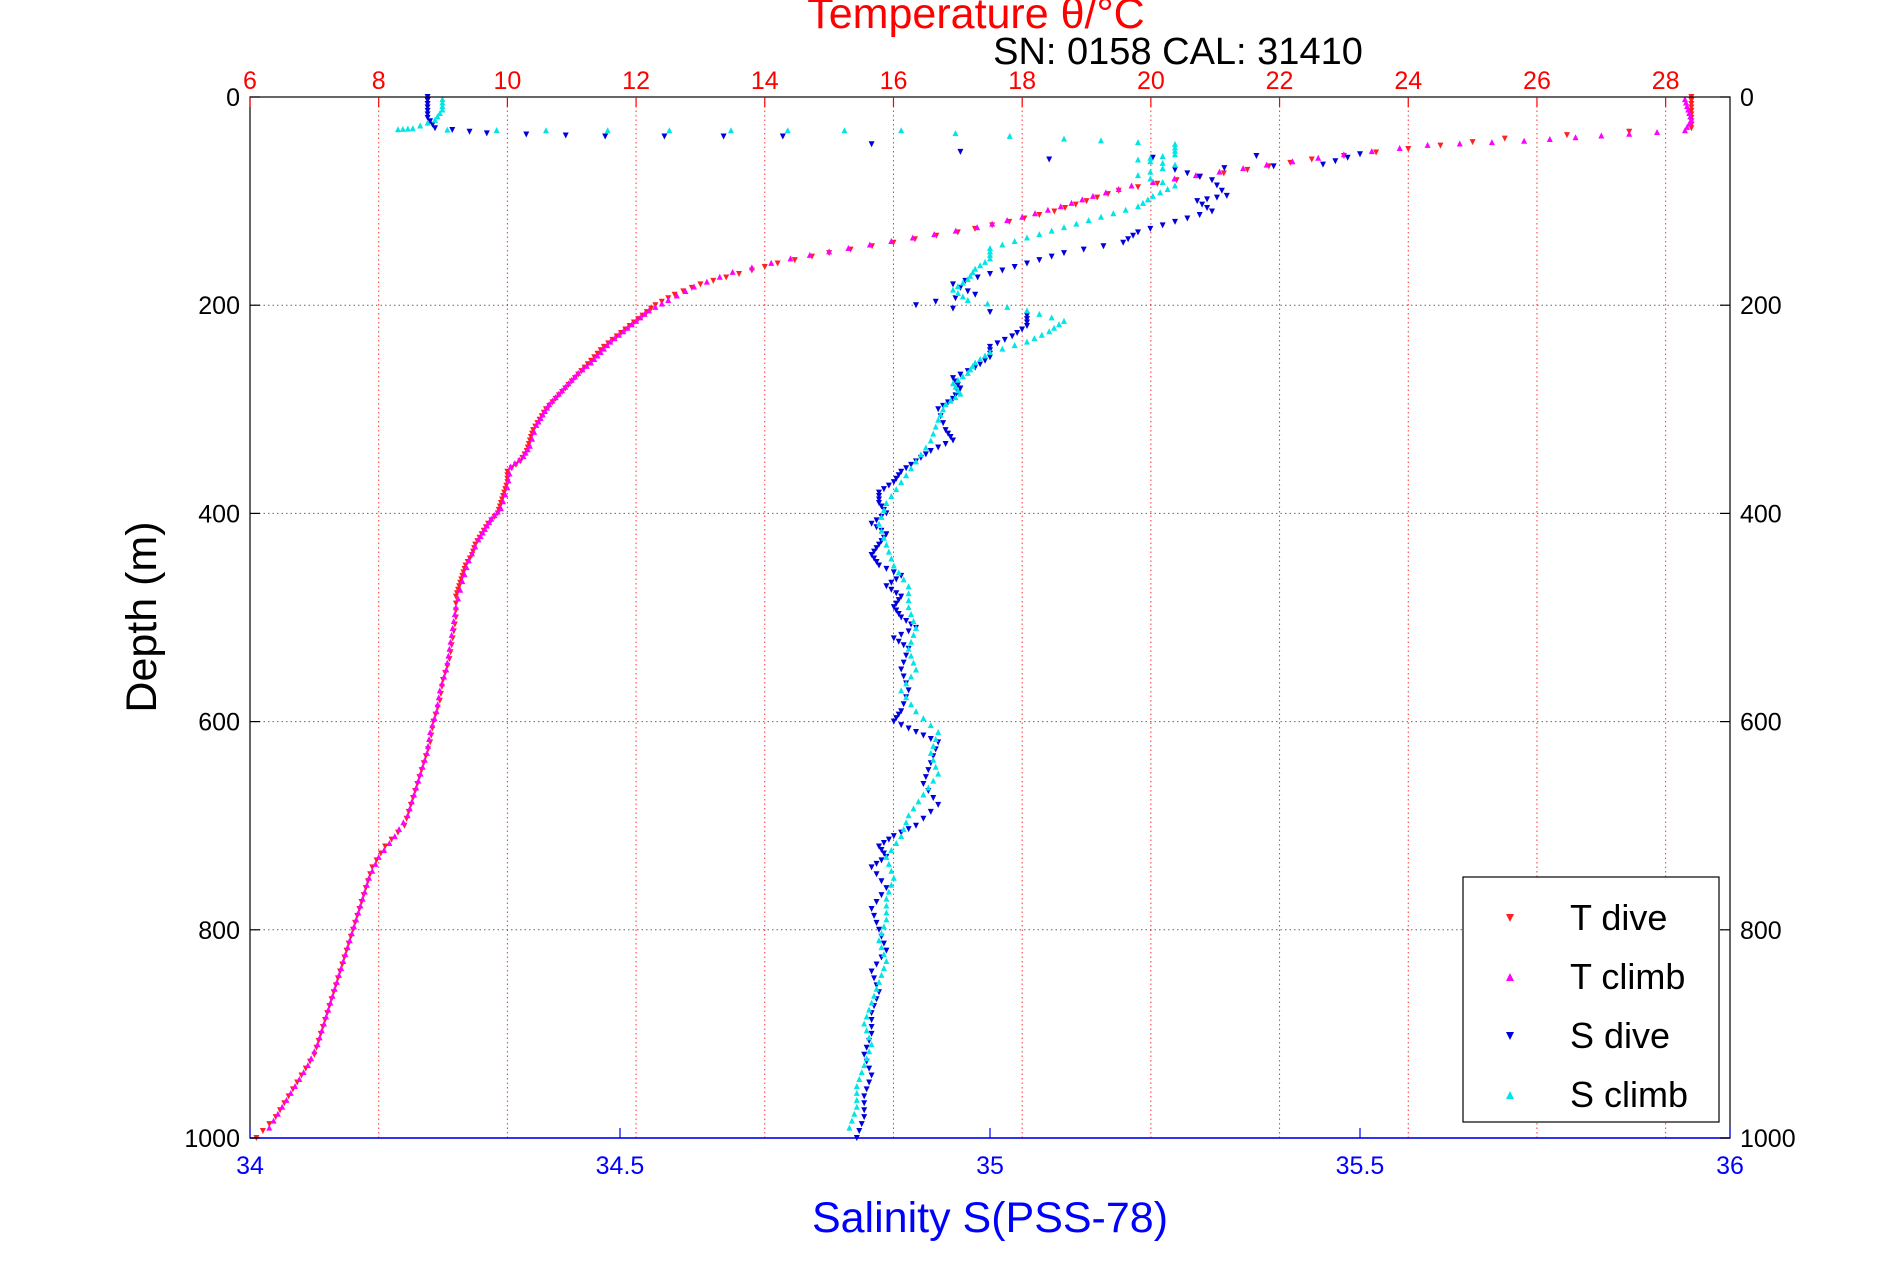 The height and width of the screenshot is (1262, 1891). Describe the element at coordinates (765, 81) in the screenshot. I see `temperature-tick-label: 14` at that location.